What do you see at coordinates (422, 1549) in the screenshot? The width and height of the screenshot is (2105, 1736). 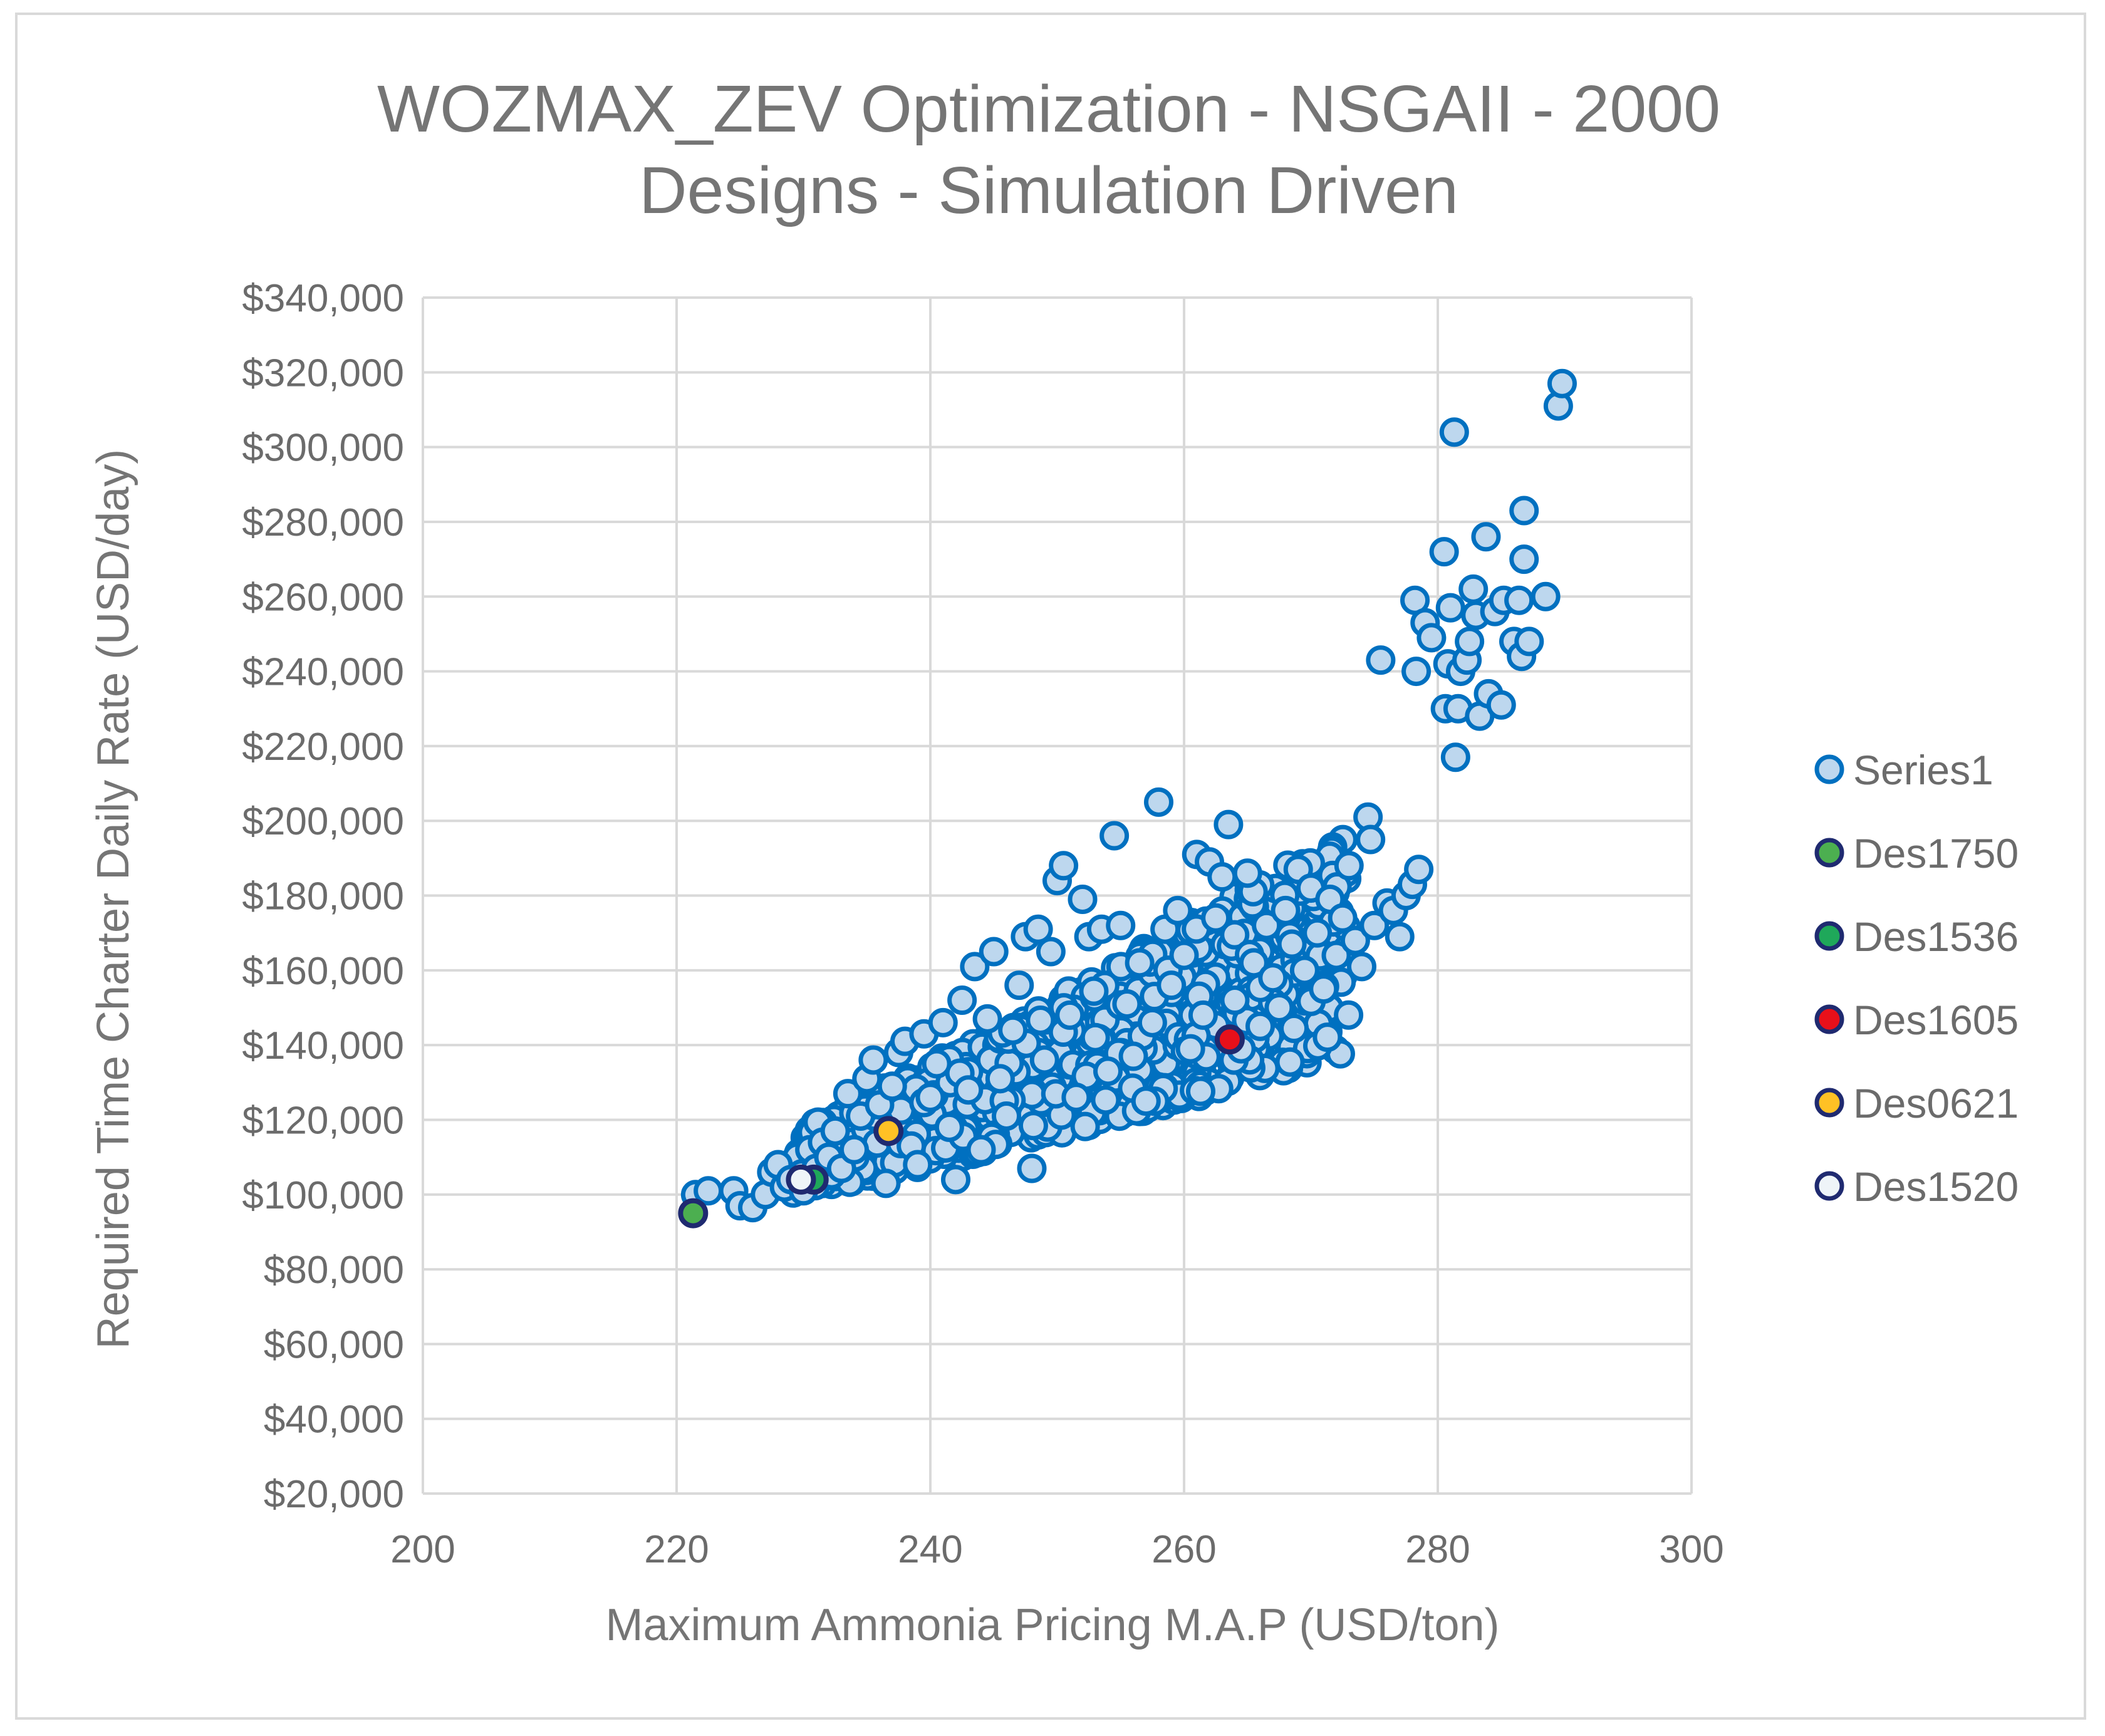 I see `x-tick-label: 200` at bounding box center [422, 1549].